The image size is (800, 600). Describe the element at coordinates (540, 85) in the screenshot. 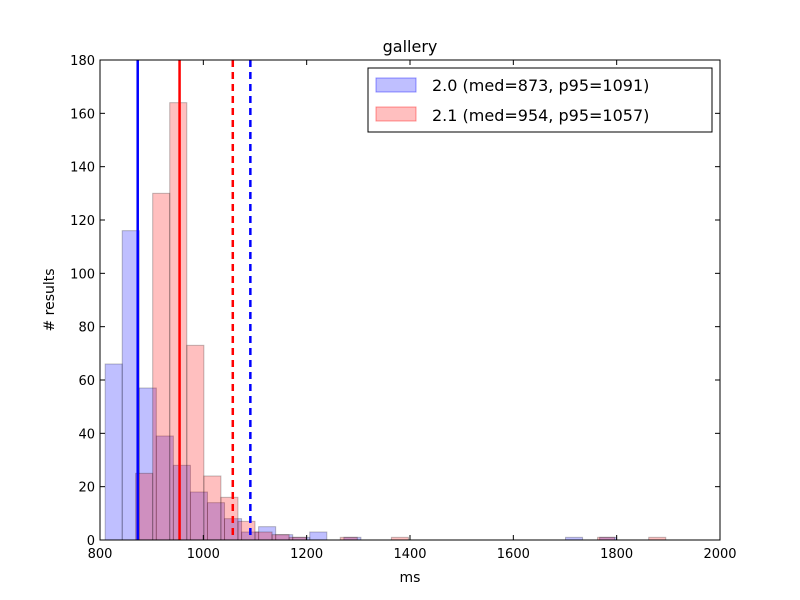

I see `legend-label-2-0: 2.0 (med=873, p95=1091)` at that location.